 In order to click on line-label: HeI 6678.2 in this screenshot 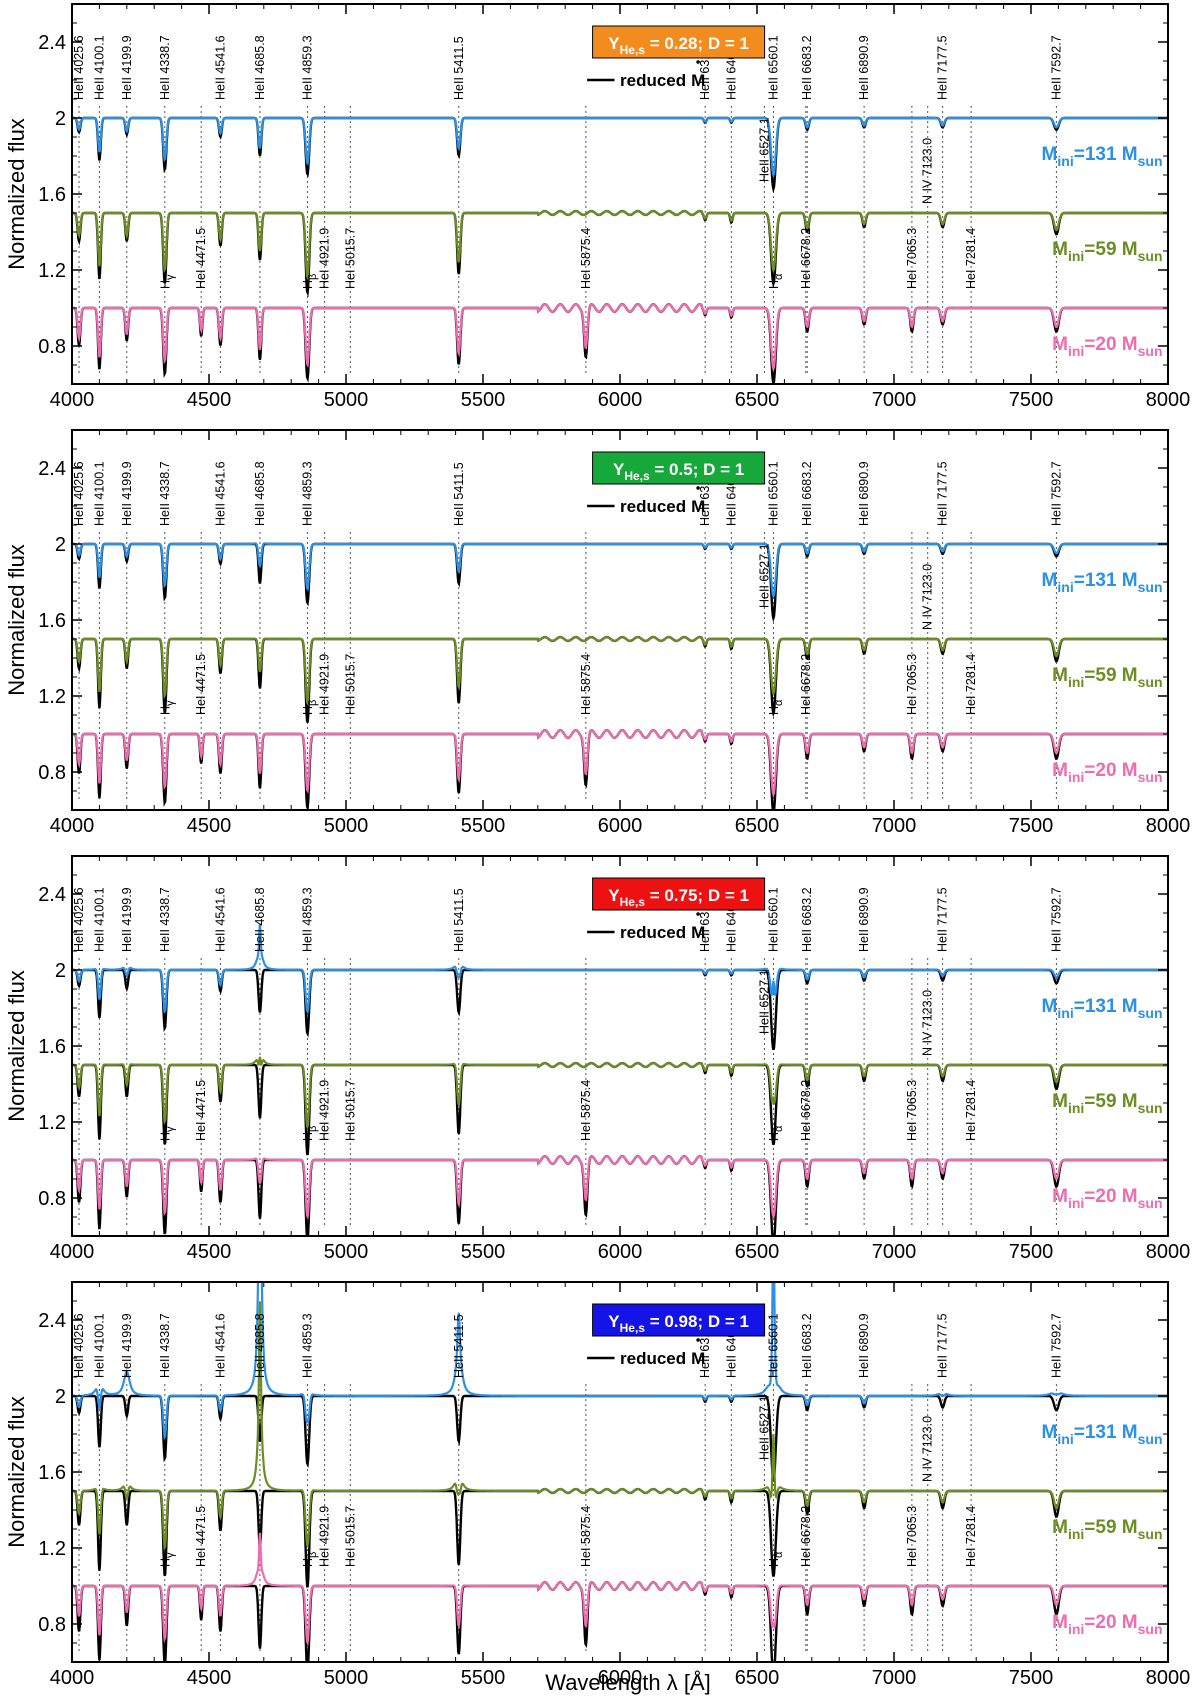, I will do `click(806, 258)`.